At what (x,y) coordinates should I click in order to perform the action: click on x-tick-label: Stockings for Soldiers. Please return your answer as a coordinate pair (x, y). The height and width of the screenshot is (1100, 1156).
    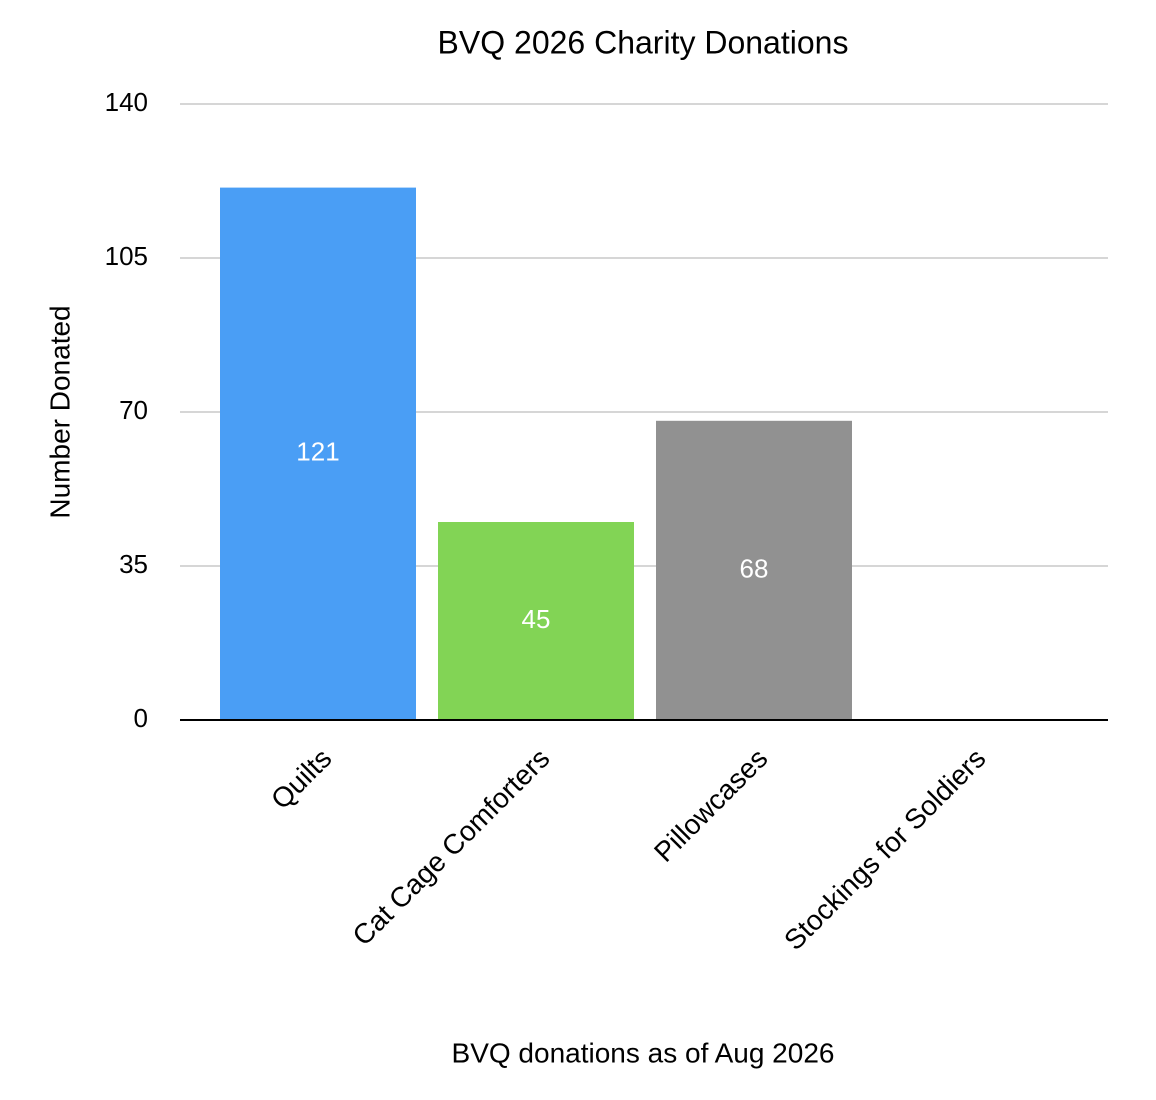
    Looking at the image, I should click on (884, 849).